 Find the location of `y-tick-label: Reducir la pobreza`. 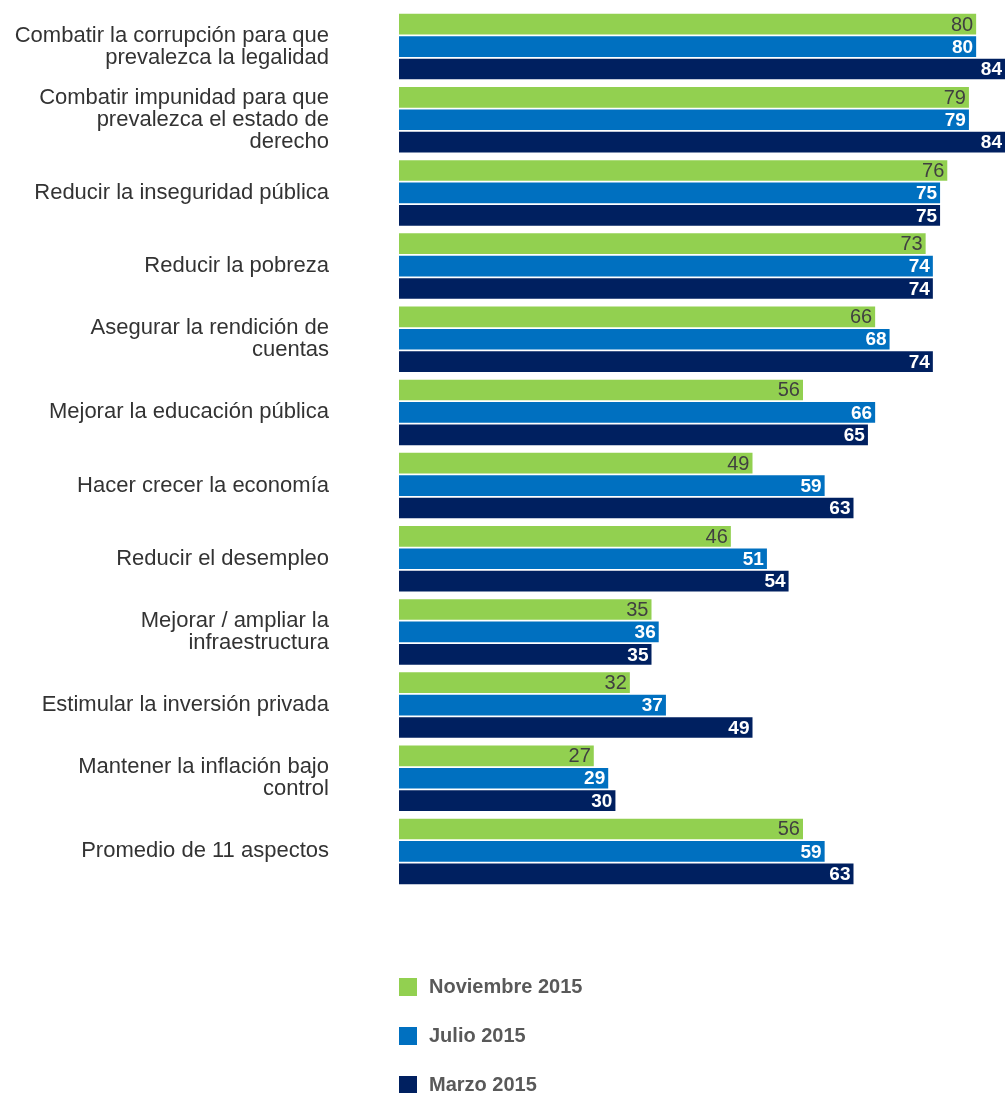

y-tick-label: Reducir la pobreza is located at coordinates (237, 265).